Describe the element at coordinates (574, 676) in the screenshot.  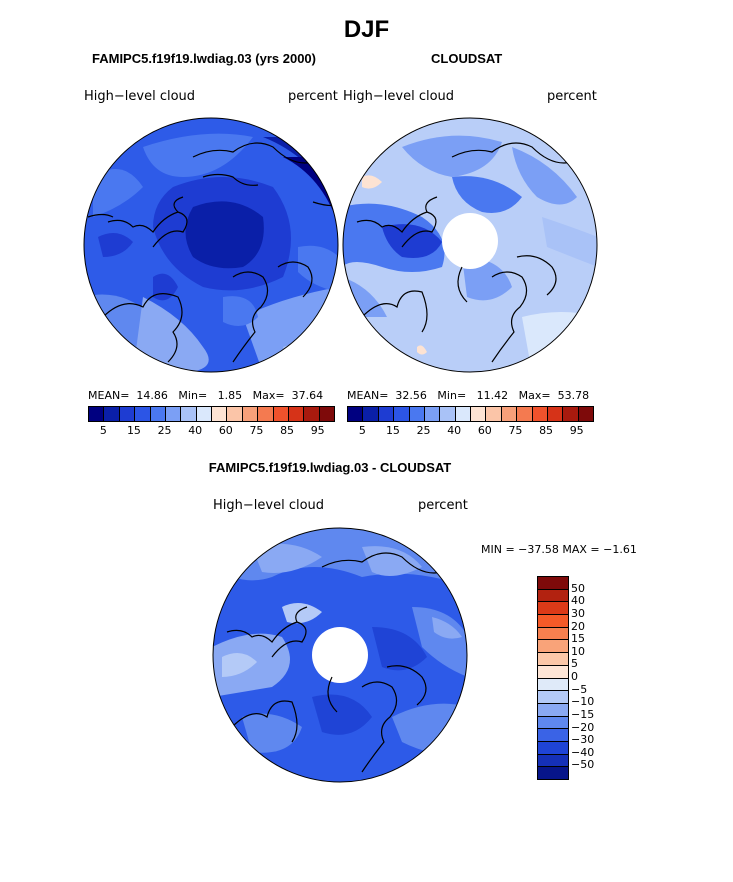
I see `colorbar-tick-label: 0` at that location.